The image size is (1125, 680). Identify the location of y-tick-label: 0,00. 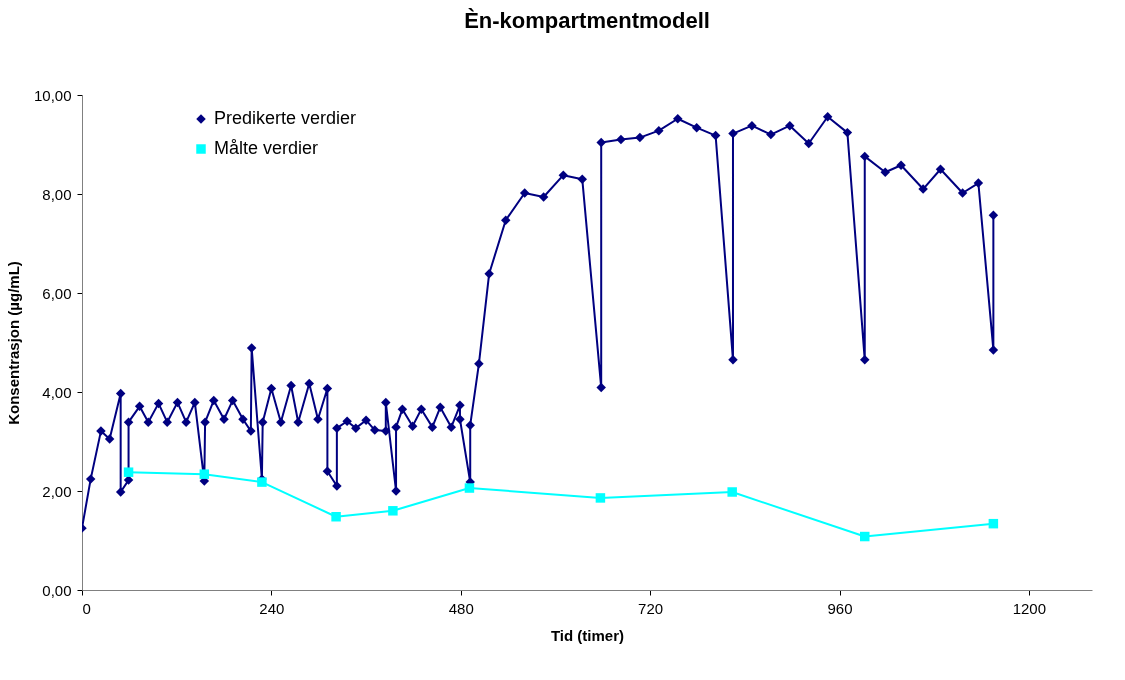
(57, 590).